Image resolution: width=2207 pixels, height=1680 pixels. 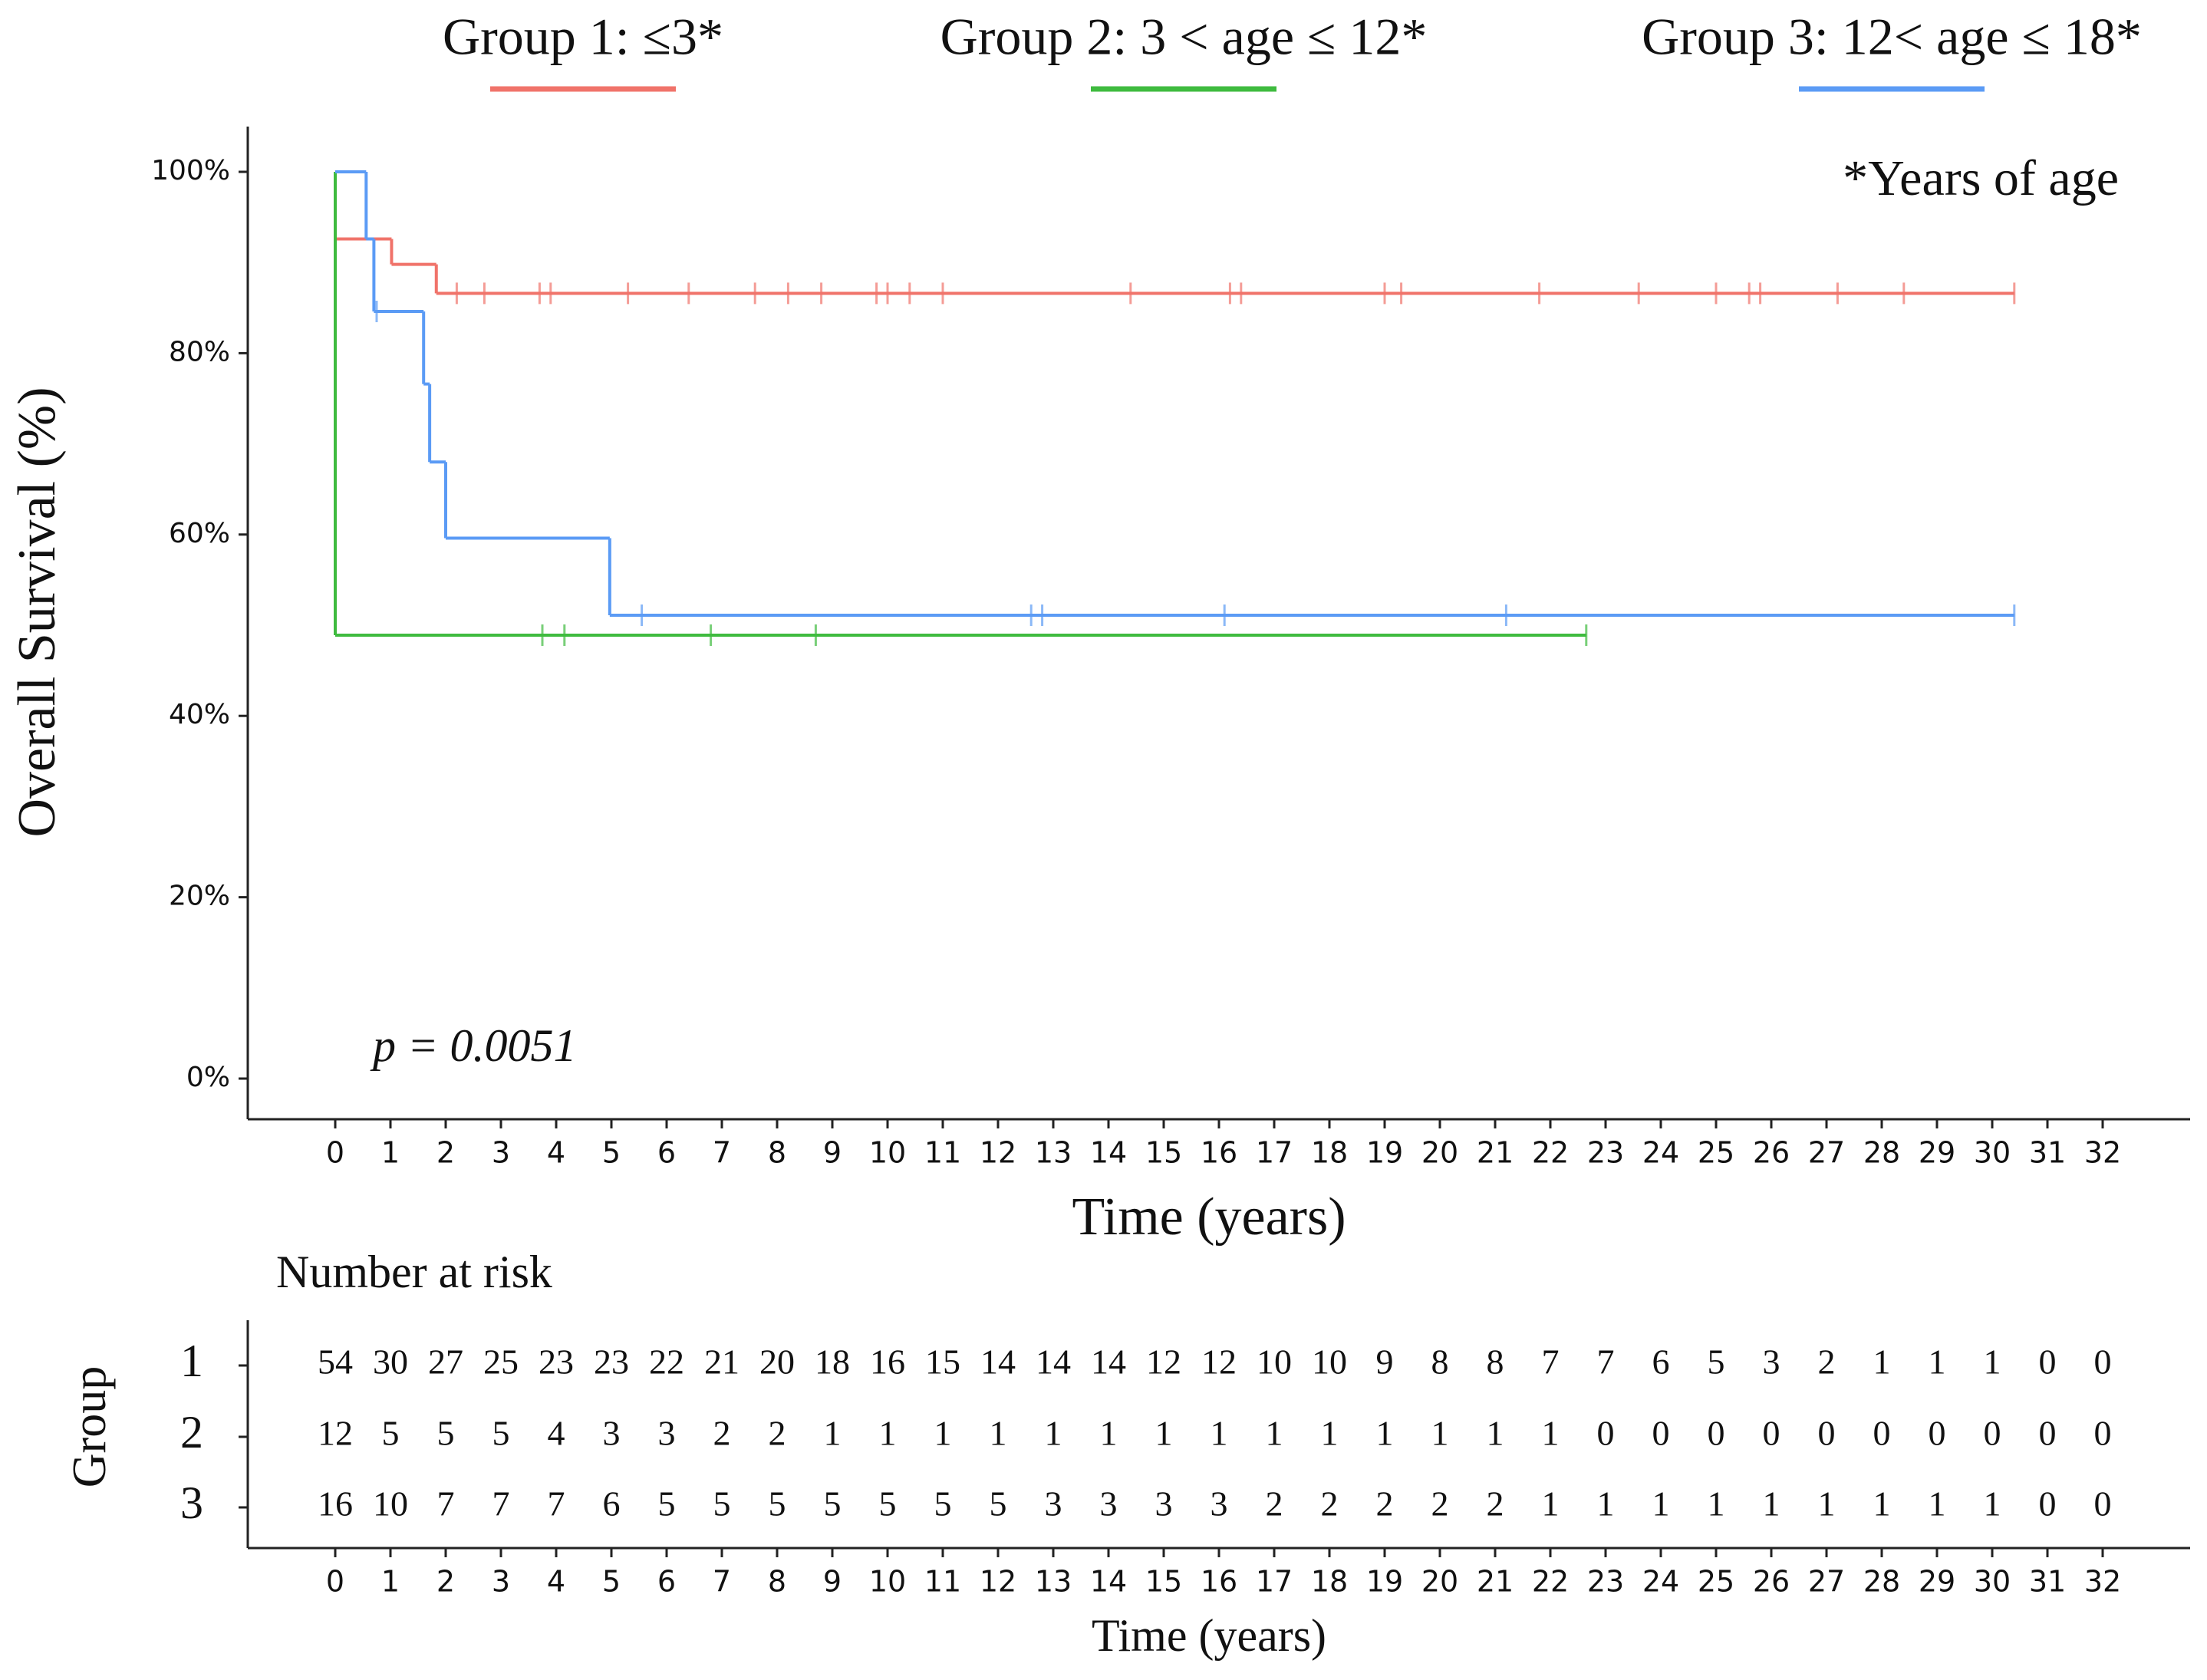 I want to click on table-x-tick-label: 15, so click(x=1163, y=1582).